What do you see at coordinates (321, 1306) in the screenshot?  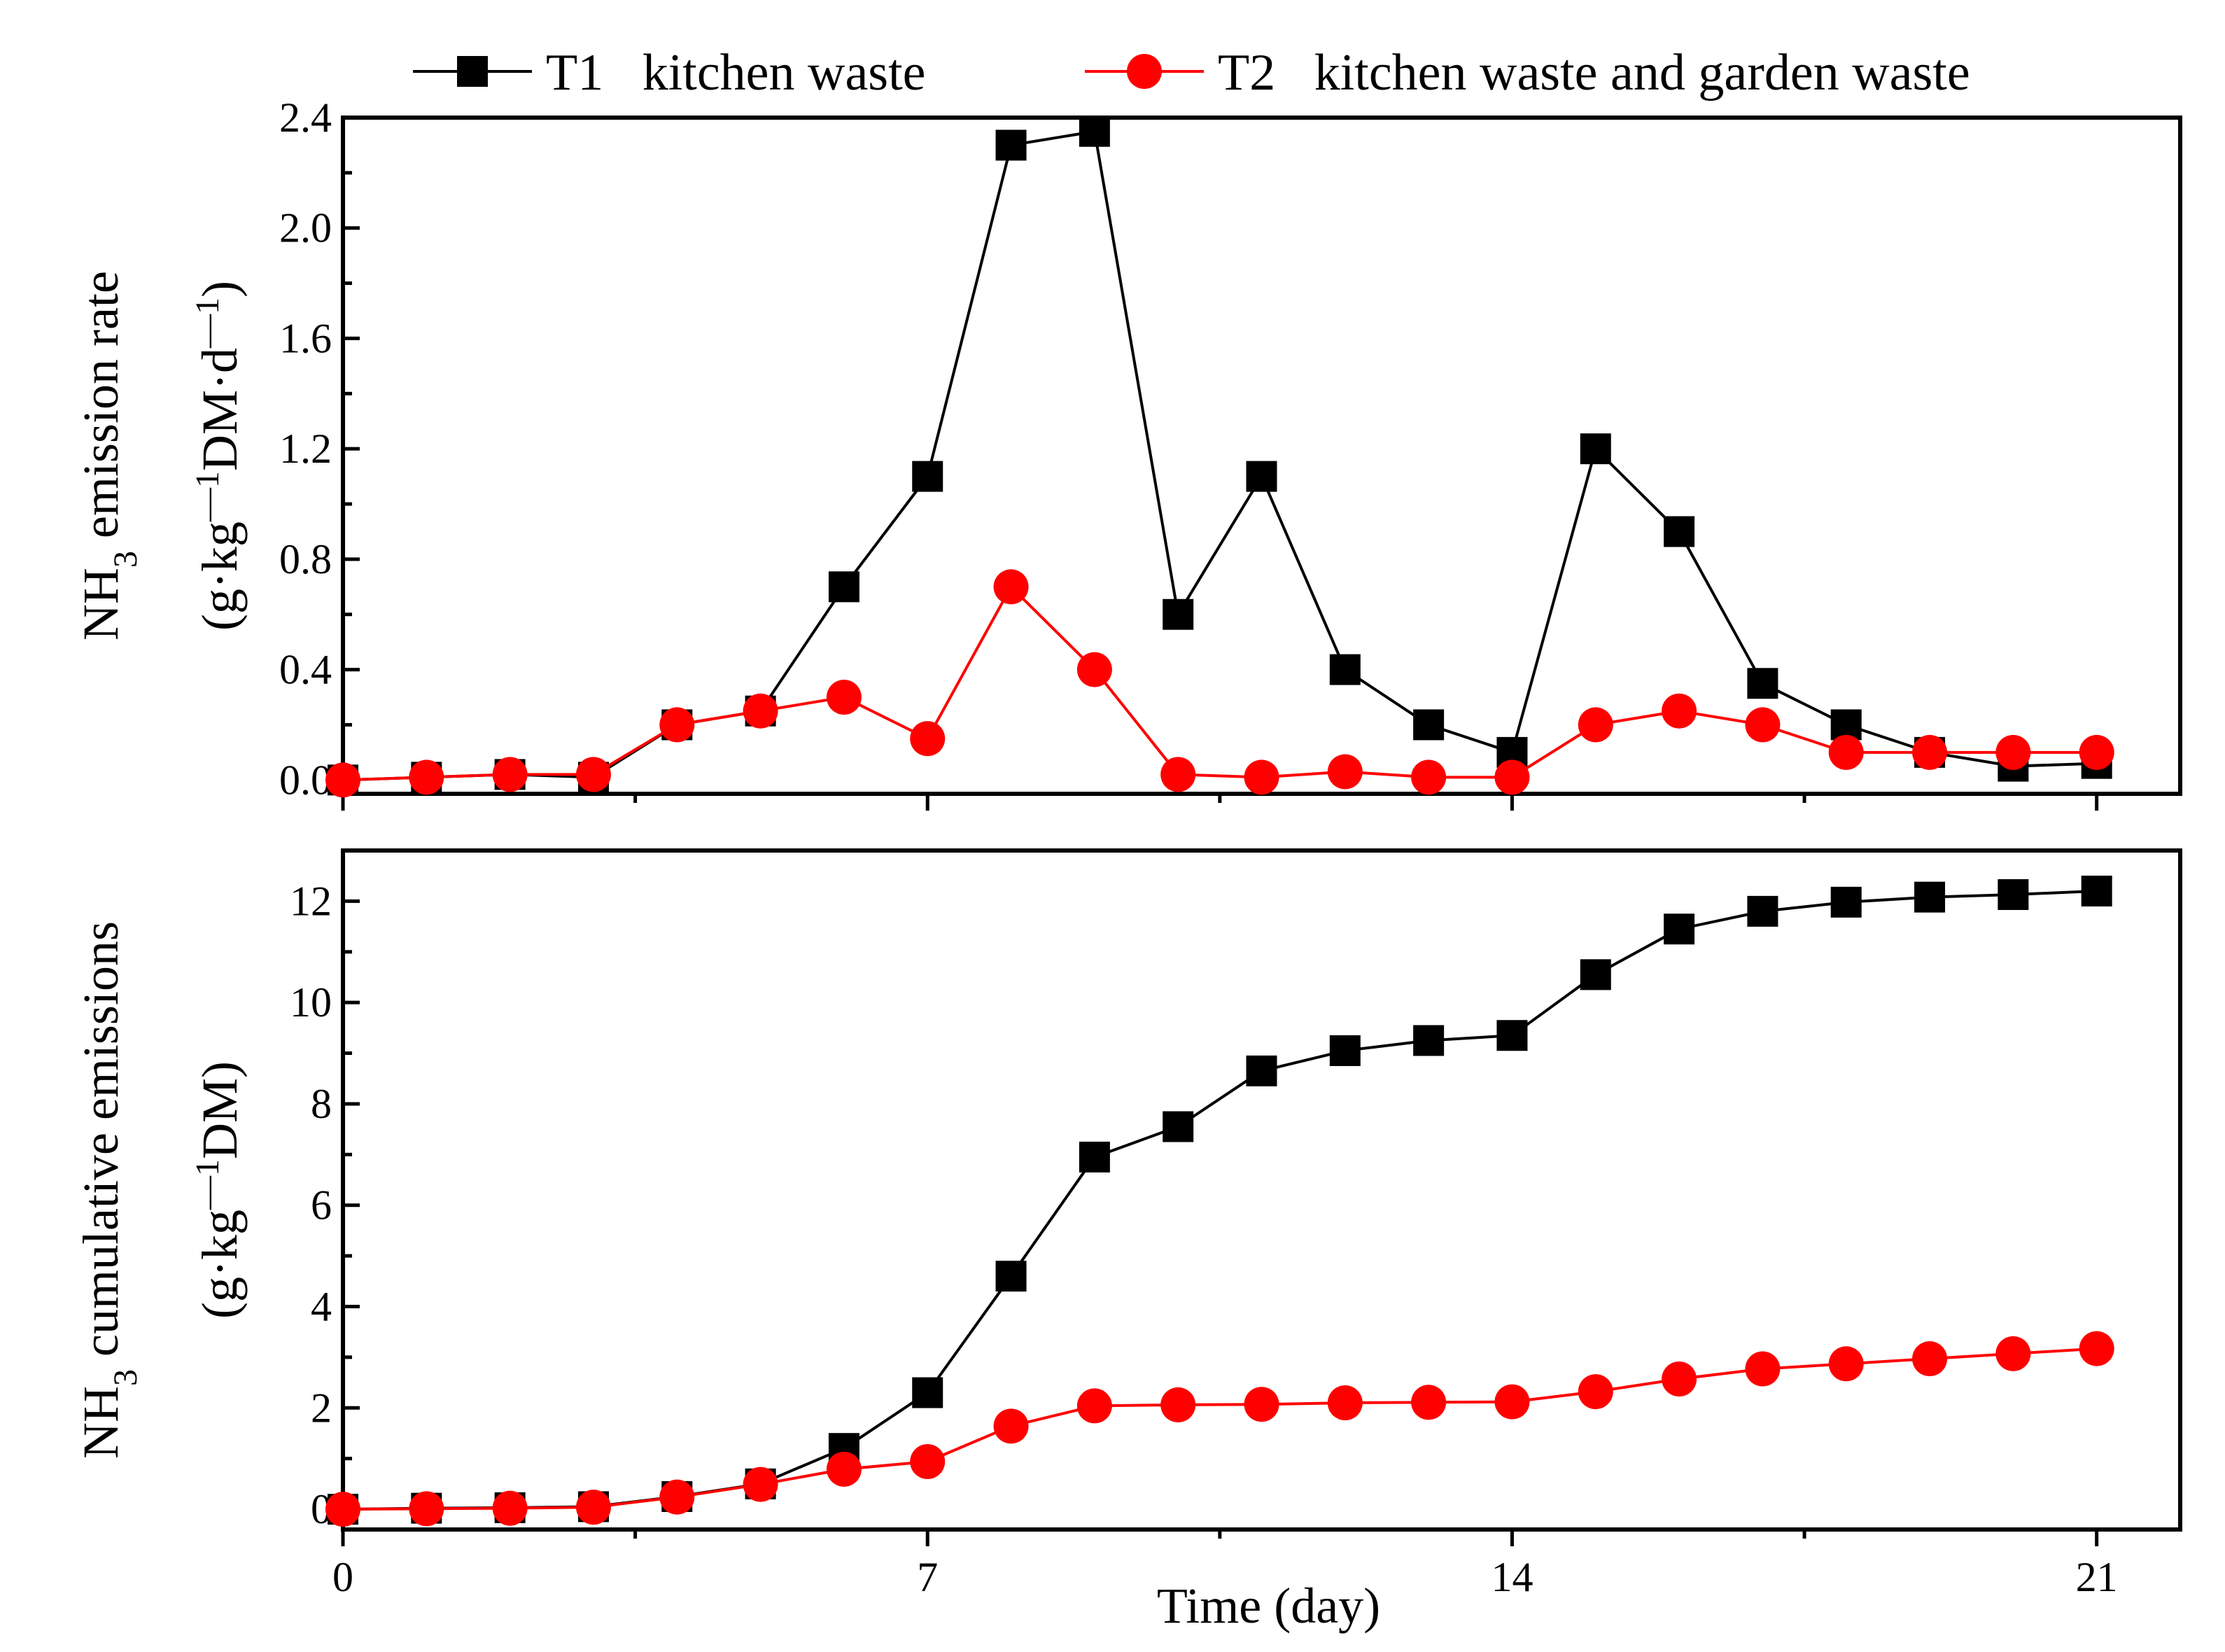 I see `y-tick-label: 4` at bounding box center [321, 1306].